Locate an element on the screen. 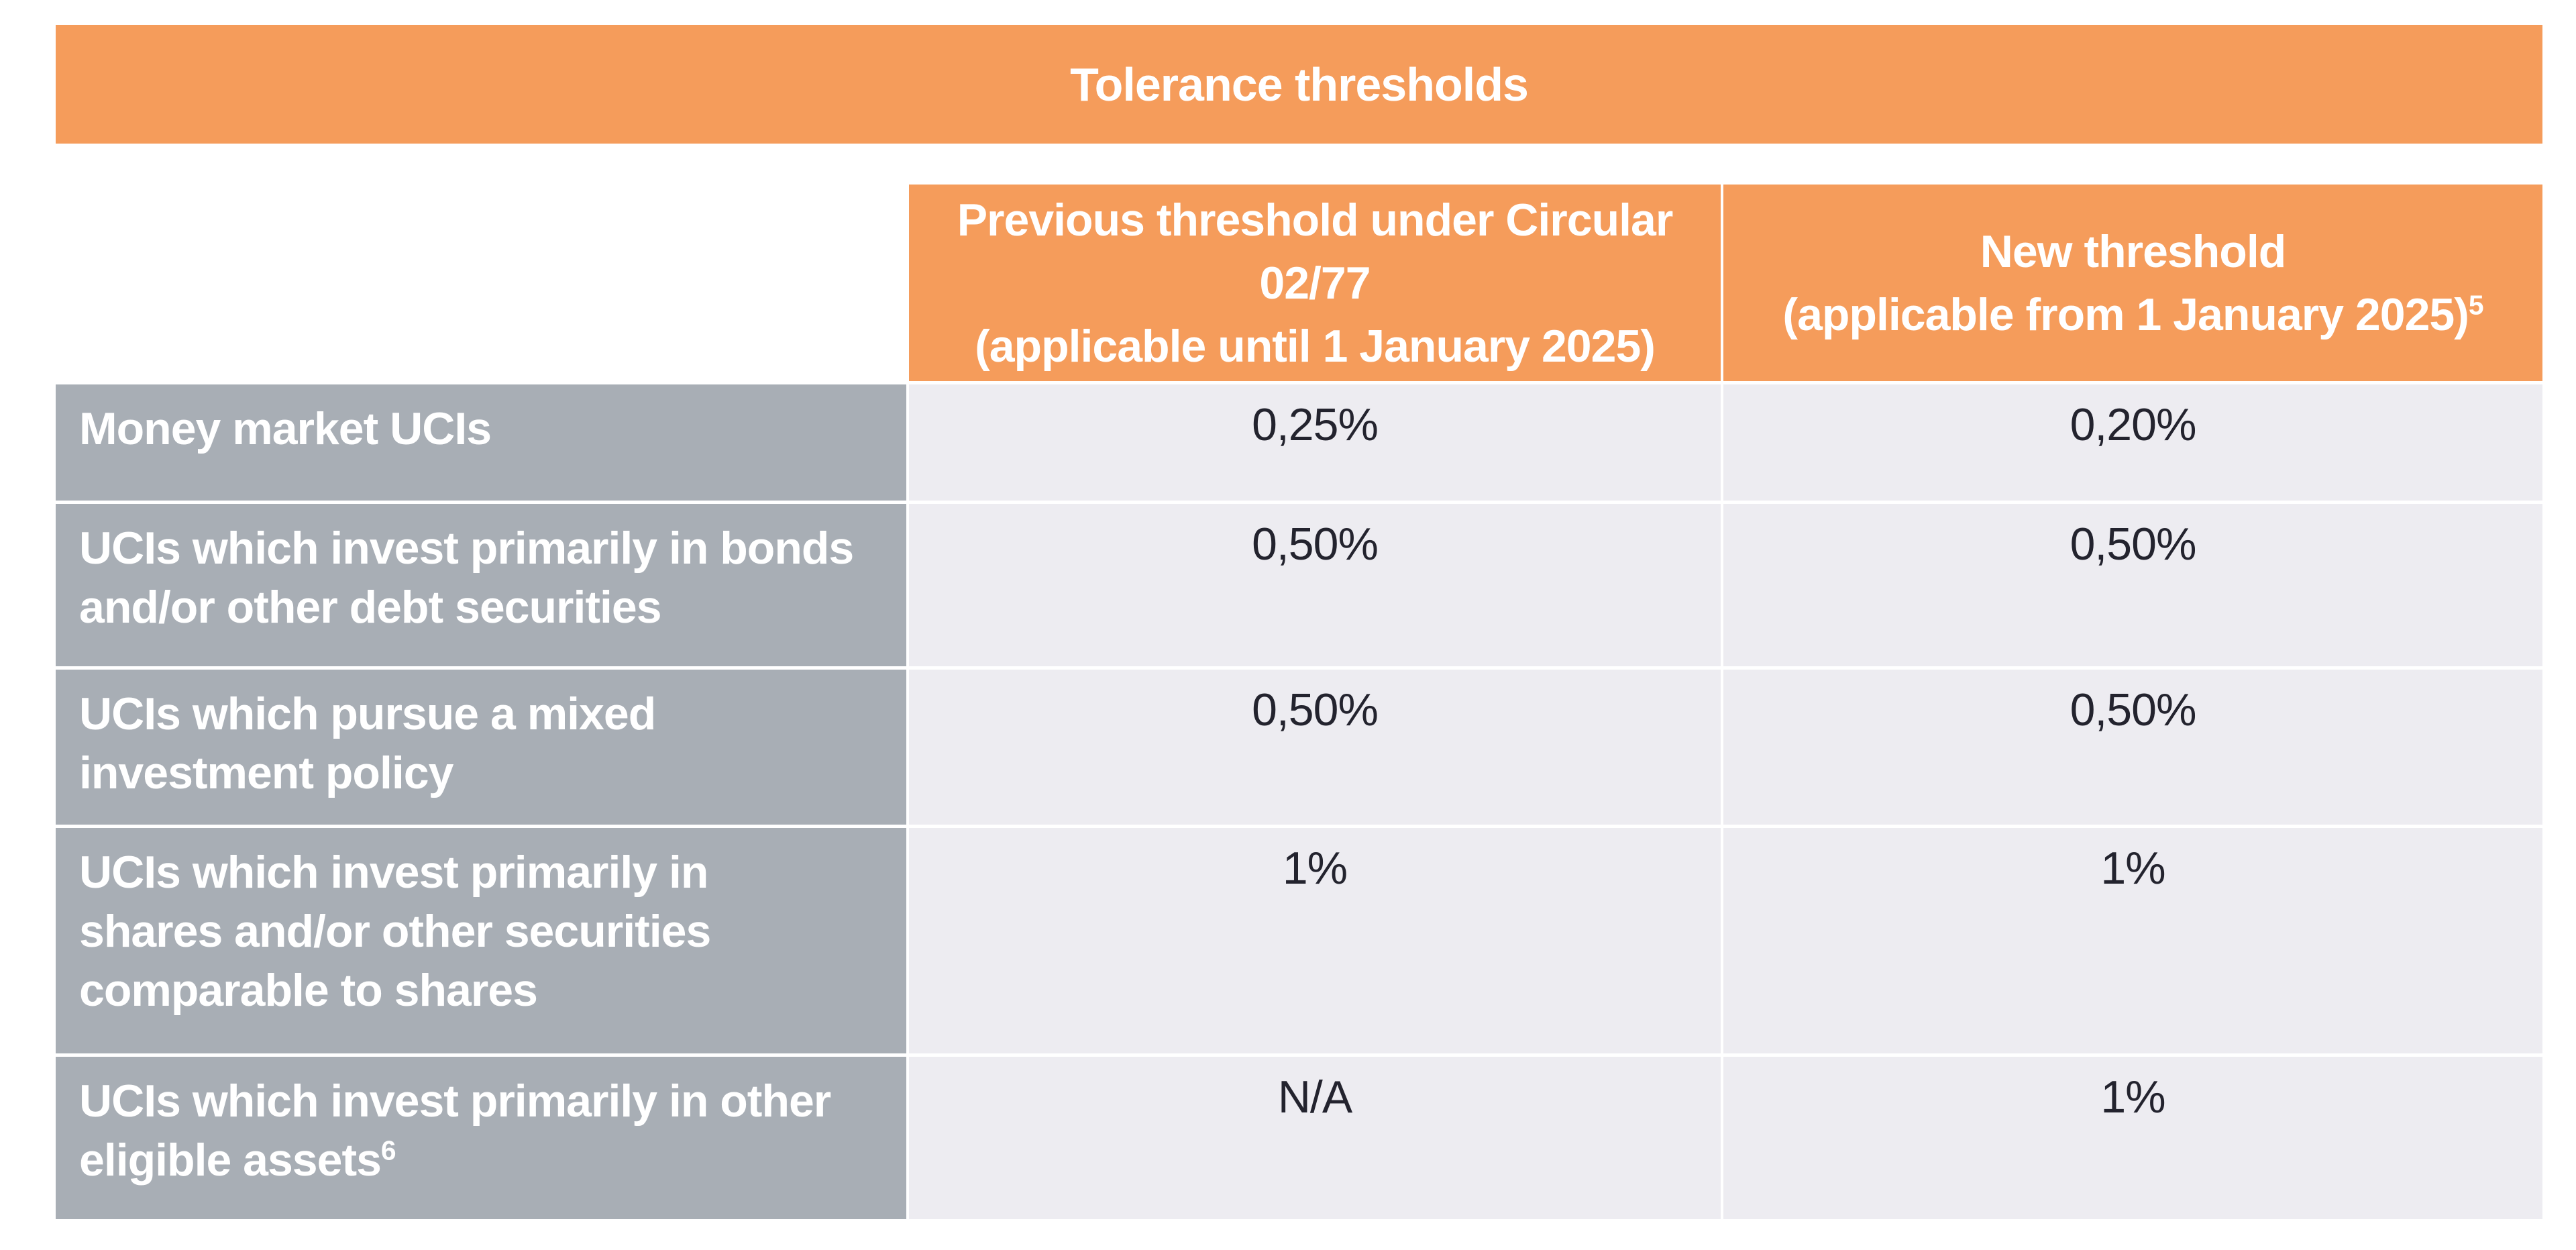 The image size is (2576, 1250). previous-threshold-value: 0,25% is located at coordinates (1315, 442).